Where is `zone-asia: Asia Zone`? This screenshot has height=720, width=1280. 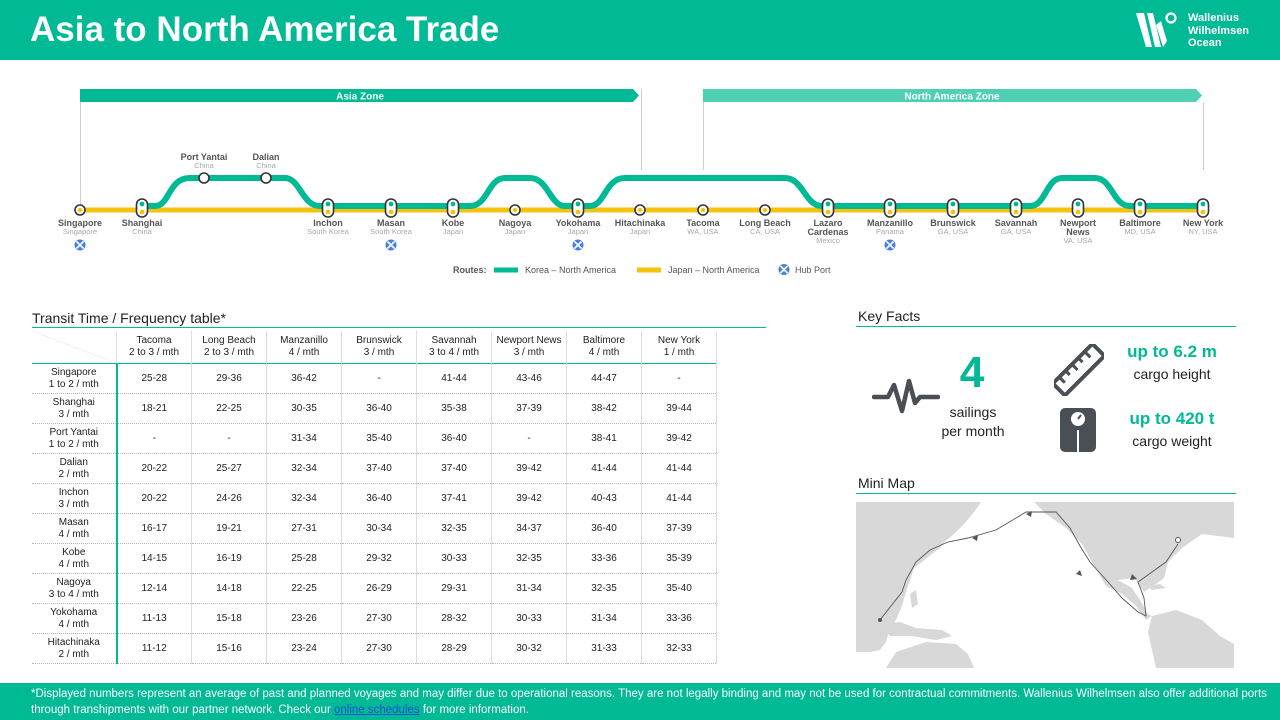
zone-asia: Asia Zone is located at coordinates (359, 96).